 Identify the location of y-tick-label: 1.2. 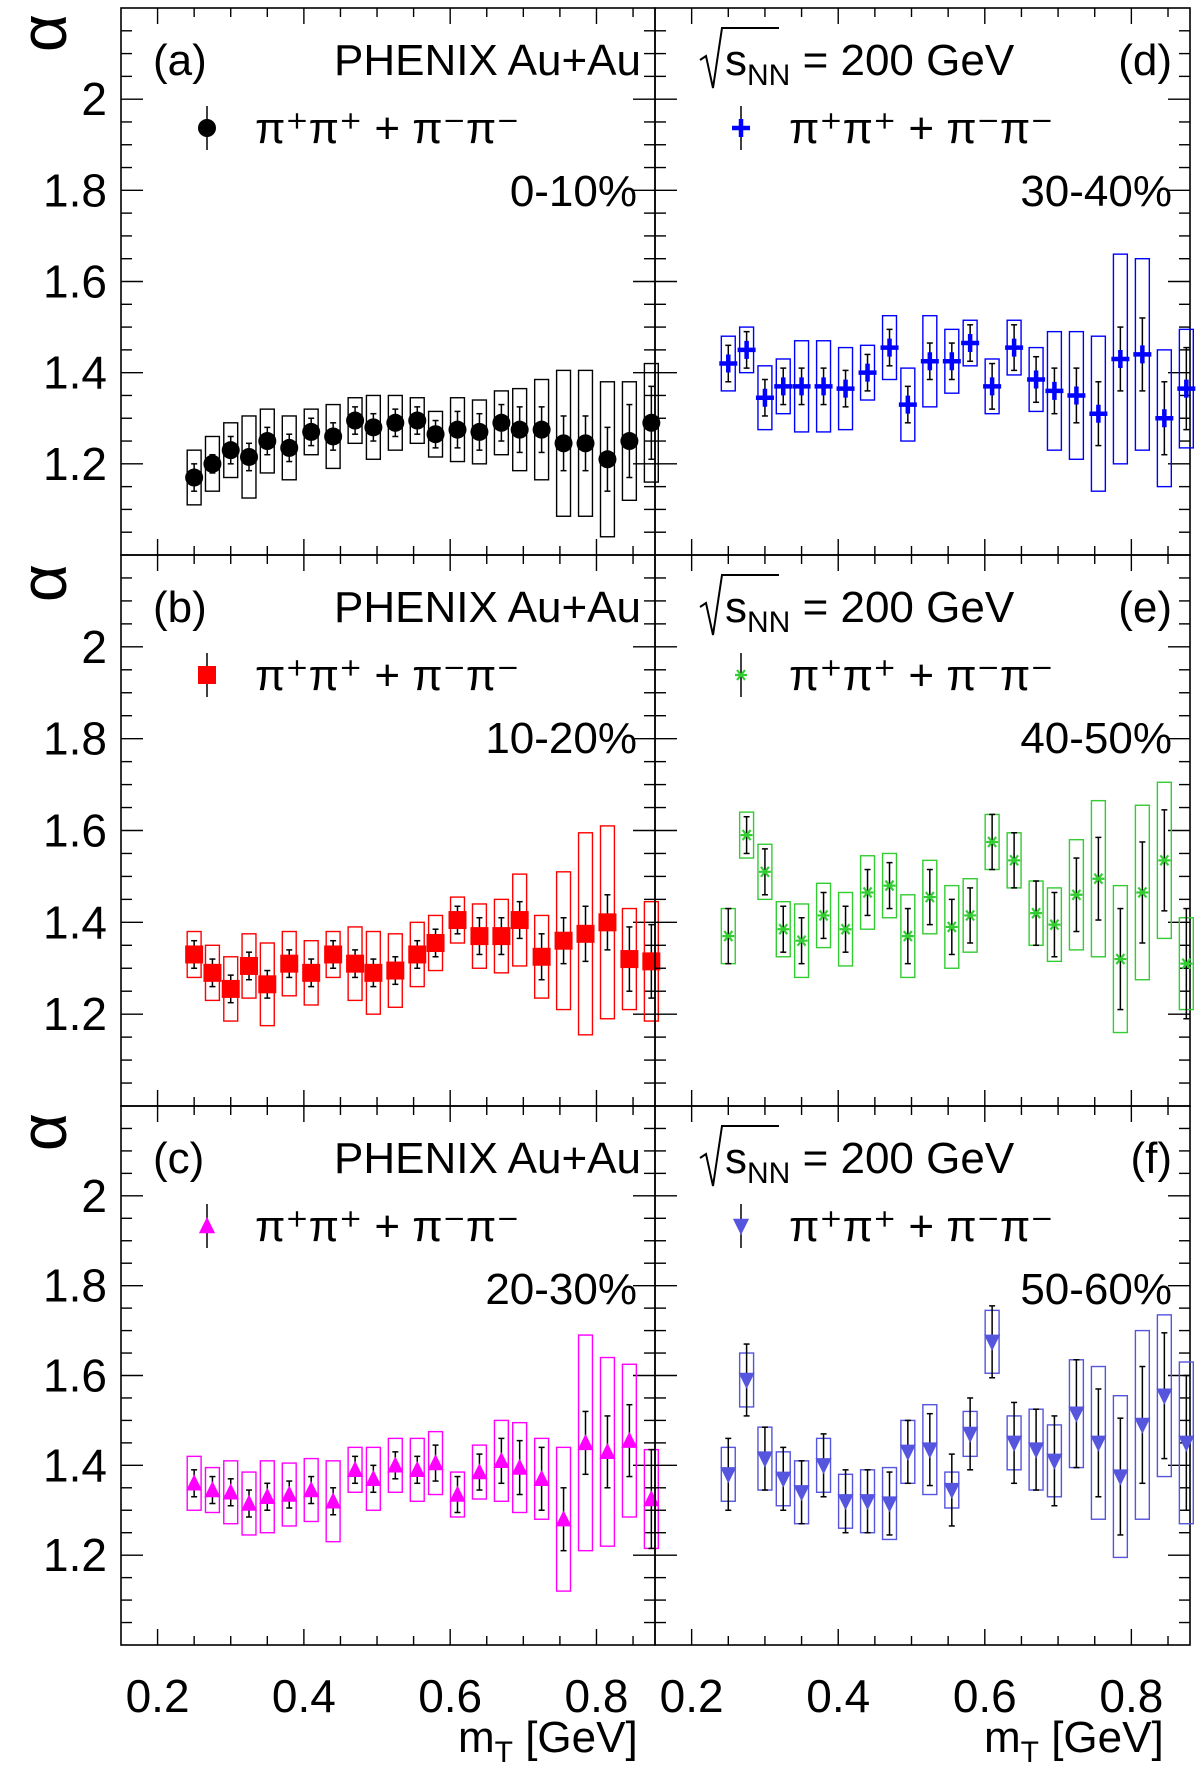
(75, 464).